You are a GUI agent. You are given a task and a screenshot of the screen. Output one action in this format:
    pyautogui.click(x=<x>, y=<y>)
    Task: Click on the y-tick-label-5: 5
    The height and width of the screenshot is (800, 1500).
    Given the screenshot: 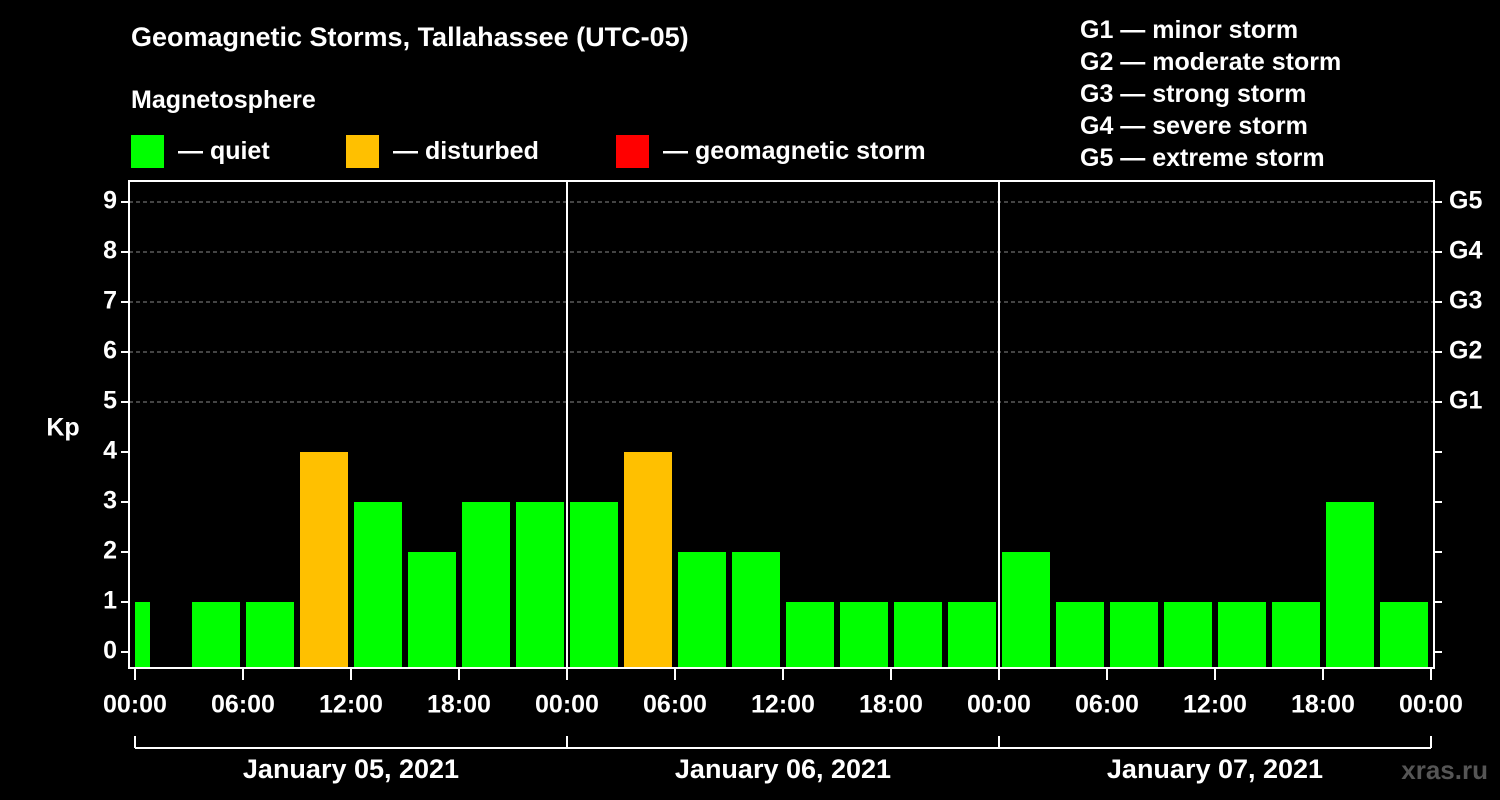 What is the action you would take?
    pyautogui.click(x=110, y=401)
    